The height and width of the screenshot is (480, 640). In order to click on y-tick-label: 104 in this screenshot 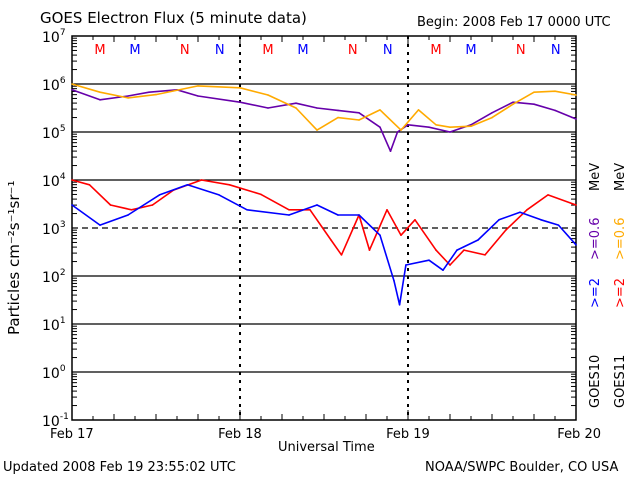, I will do `click(54, 181)`.